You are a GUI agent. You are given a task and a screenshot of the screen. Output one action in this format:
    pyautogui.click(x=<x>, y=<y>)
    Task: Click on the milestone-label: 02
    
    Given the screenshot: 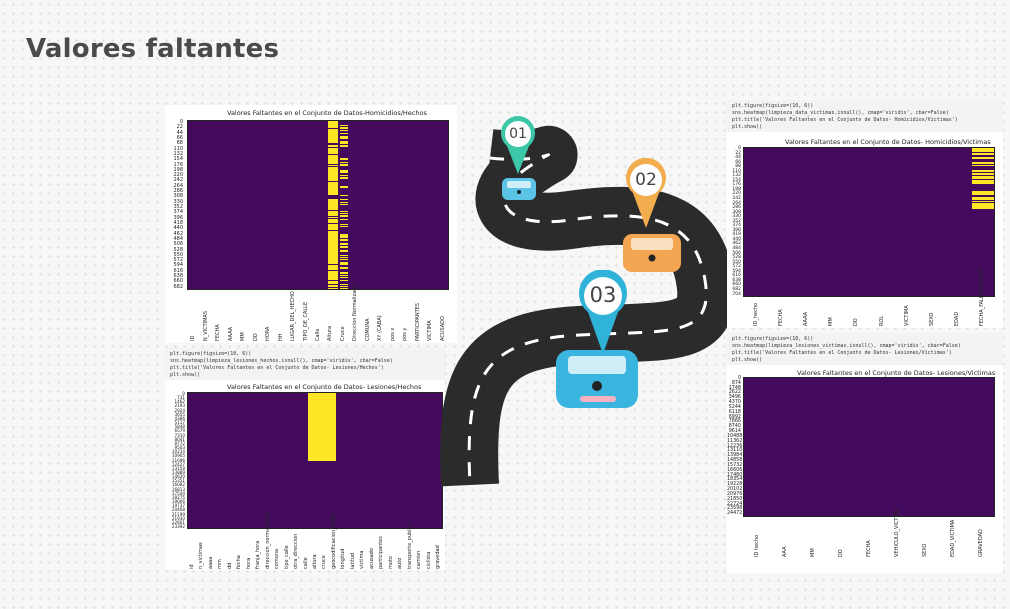 What is the action you would take?
    pyautogui.click(x=646, y=180)
    